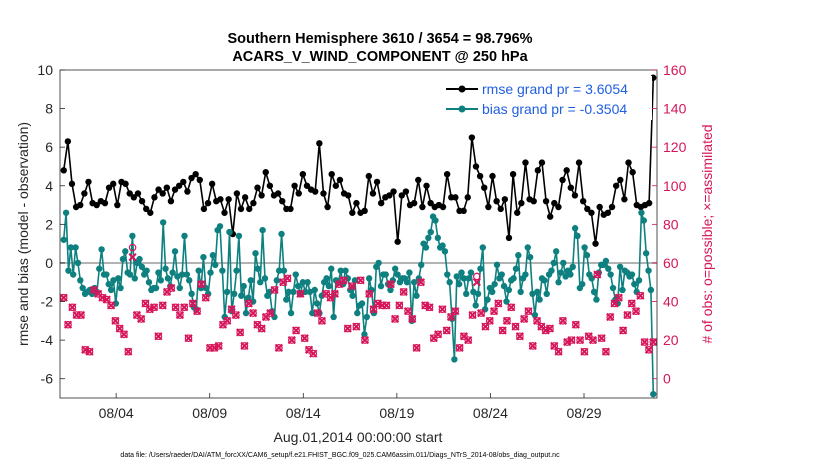 The width and height of the screenshot is (830, 470). What do you see at coordinates (671, 224) in the screenshot?
I see `y2-tick-label: 80` at bounding box center [671, 224].